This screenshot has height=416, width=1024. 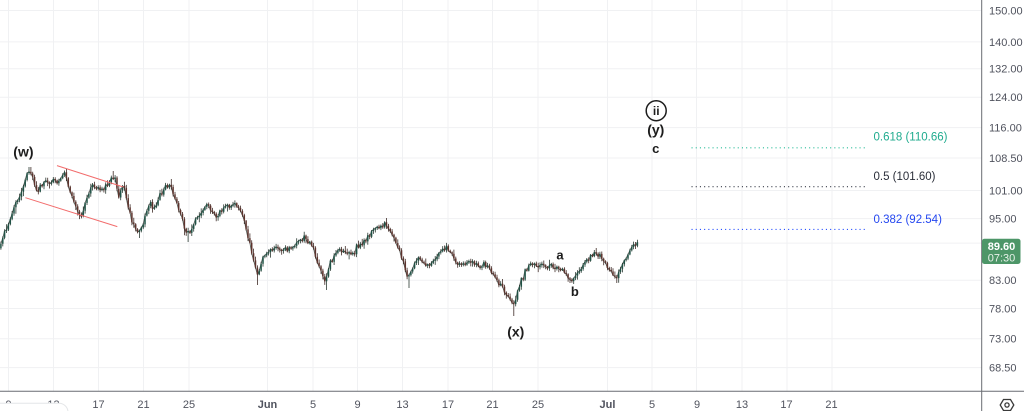 What do you see at coordinates (608, 405) in the screenshot?
I see `svg-text: Jul` at bounding box center [608, 405].